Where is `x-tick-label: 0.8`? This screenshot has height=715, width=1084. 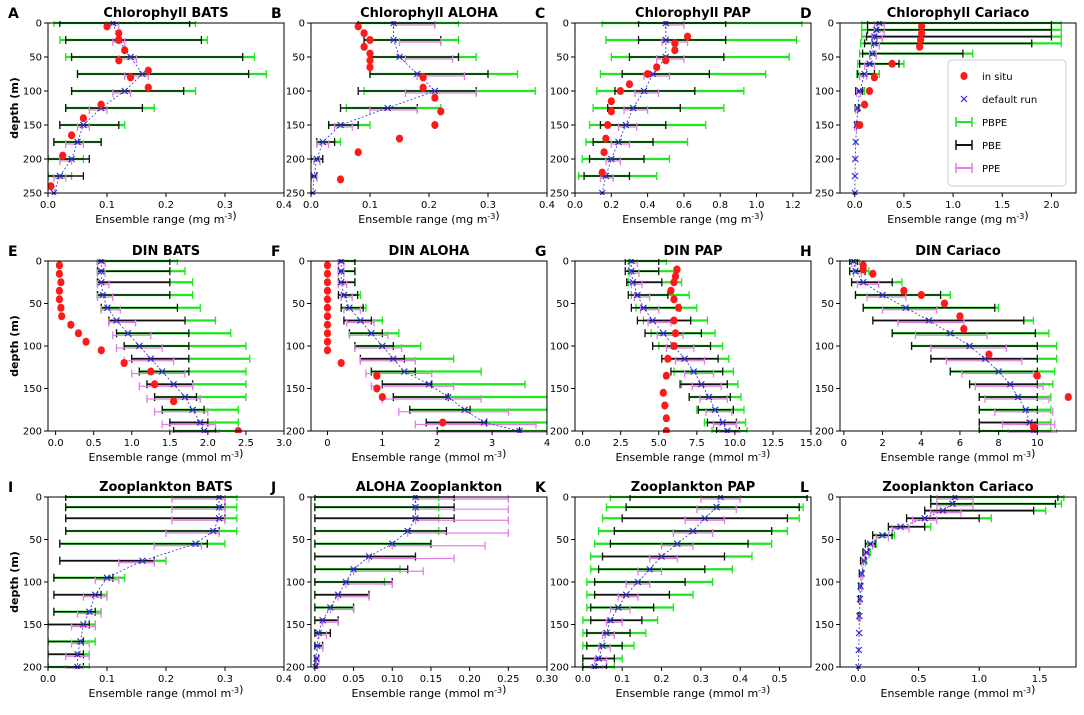 x-tick-label: 0.8 is located at coordinates (720, 205).